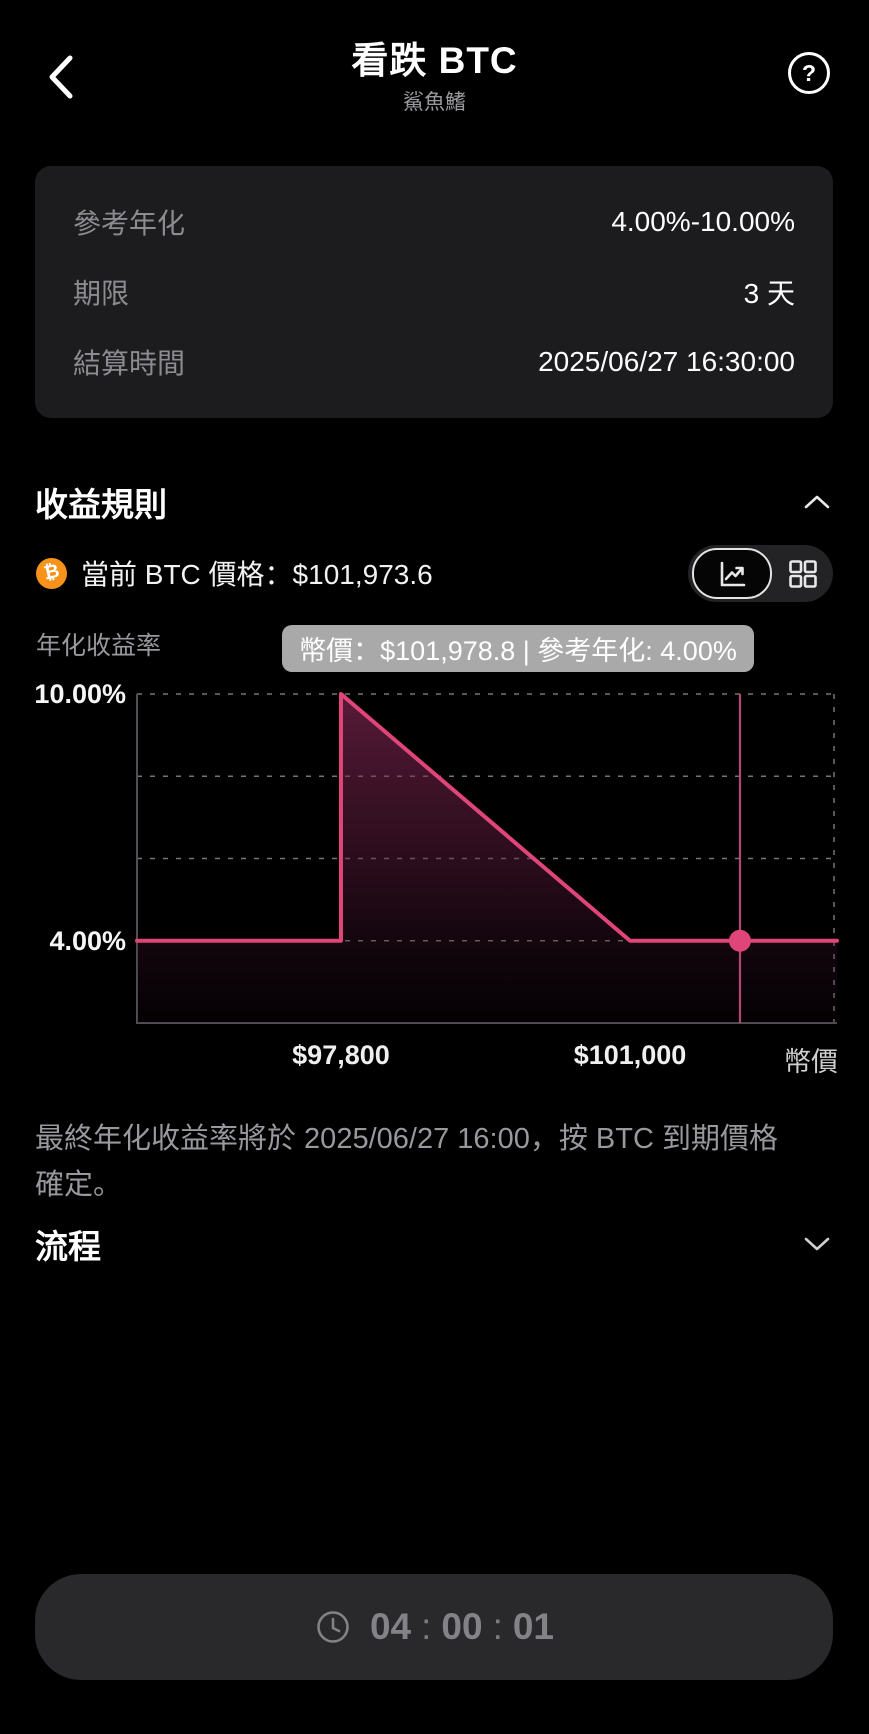  I want to click on apr-label: 參考年化, so click(129, 223).